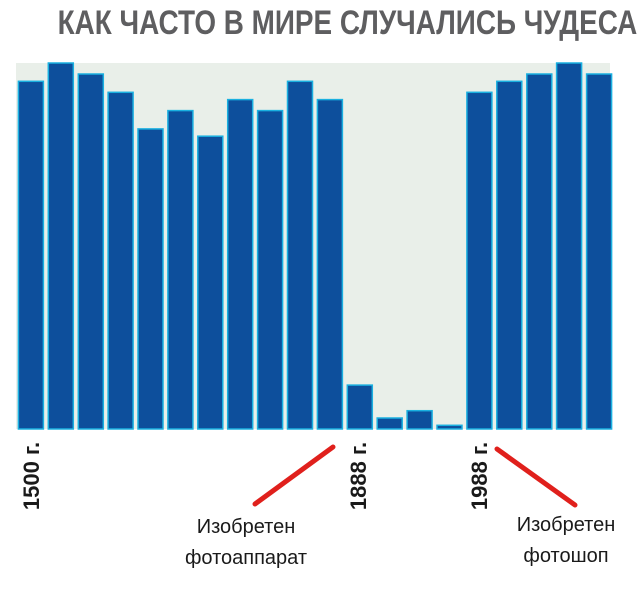 The width and height of the screenshot is (640, 590). What do you see at coordinates (246, 558) in the screenshot?
I see `annotation-camera-line-2: фотоаппарат` at bounding box center [246, 558].